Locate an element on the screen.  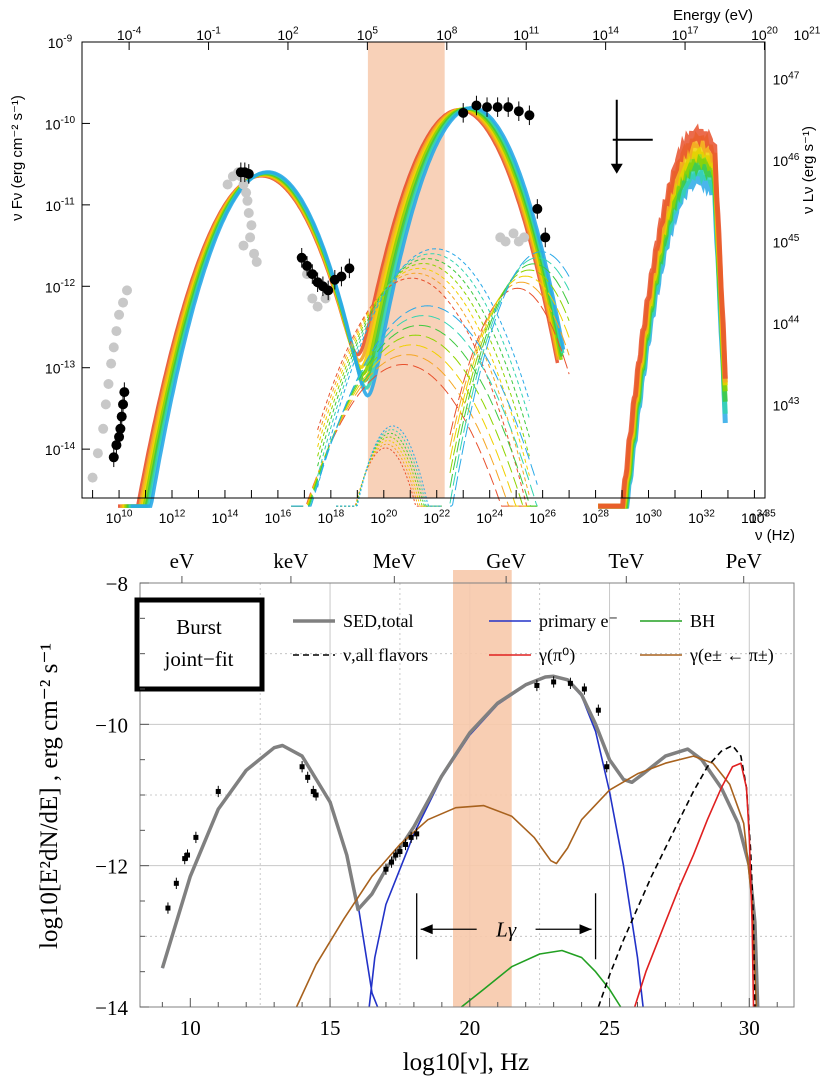
top-energy-tick-label: 10²⁰ is located at coordinates (764, 34).